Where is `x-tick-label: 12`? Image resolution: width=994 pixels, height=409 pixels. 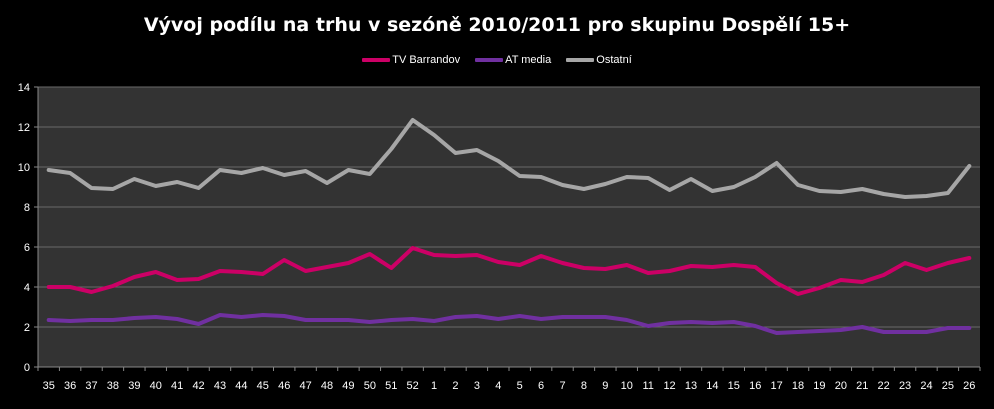
x-tick-label: 12 is located at coordinates (669, 386).